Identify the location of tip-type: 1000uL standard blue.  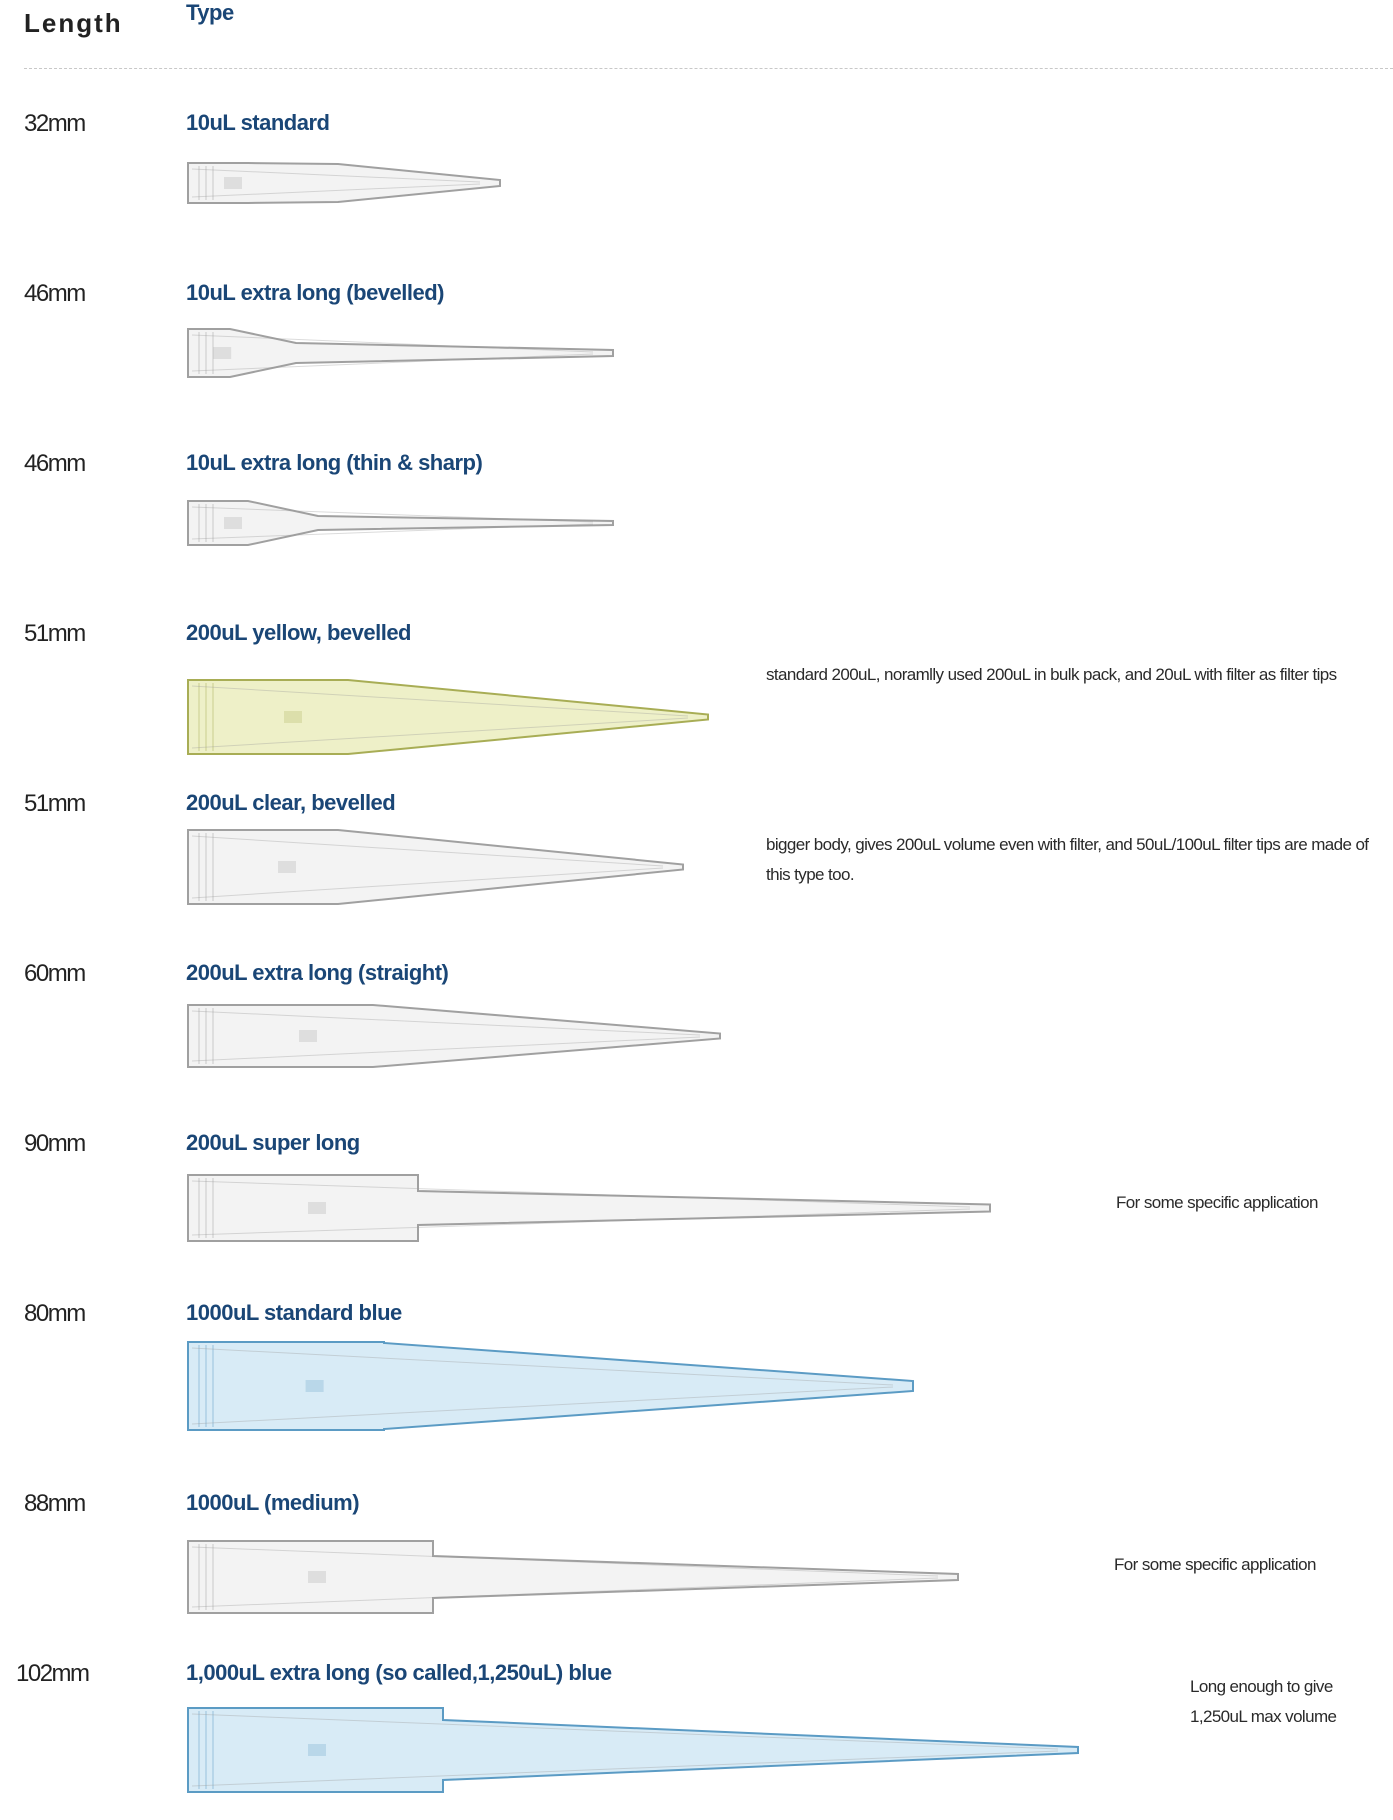
(294, 1312).